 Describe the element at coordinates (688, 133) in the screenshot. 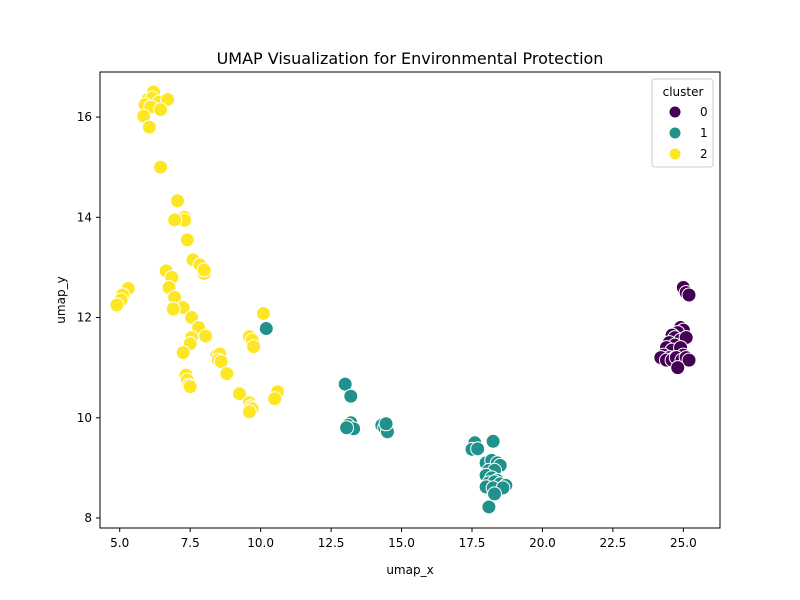

I see `legend-entries: 0 1 2` at that location.